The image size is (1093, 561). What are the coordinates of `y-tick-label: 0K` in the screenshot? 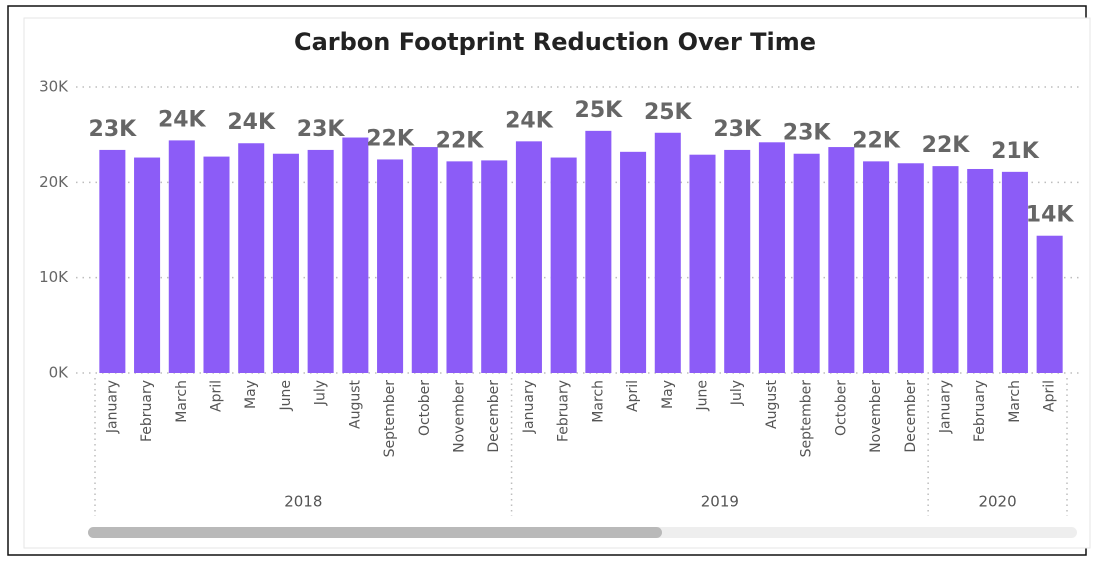 It's located at (59, 373).